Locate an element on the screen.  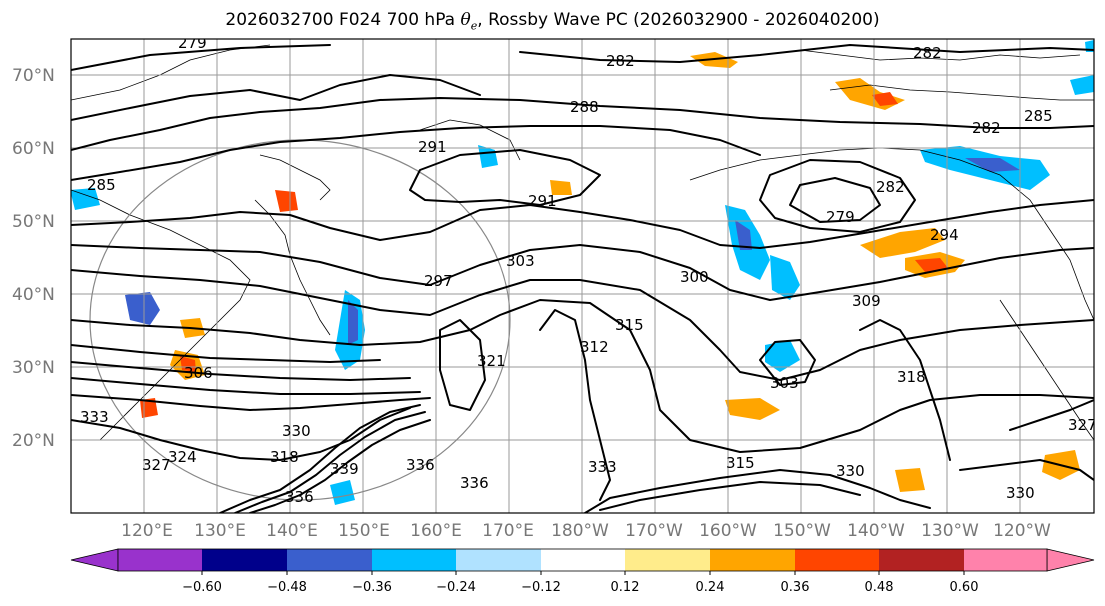
lat-label: 60°N is located at coordinates (33, 149).